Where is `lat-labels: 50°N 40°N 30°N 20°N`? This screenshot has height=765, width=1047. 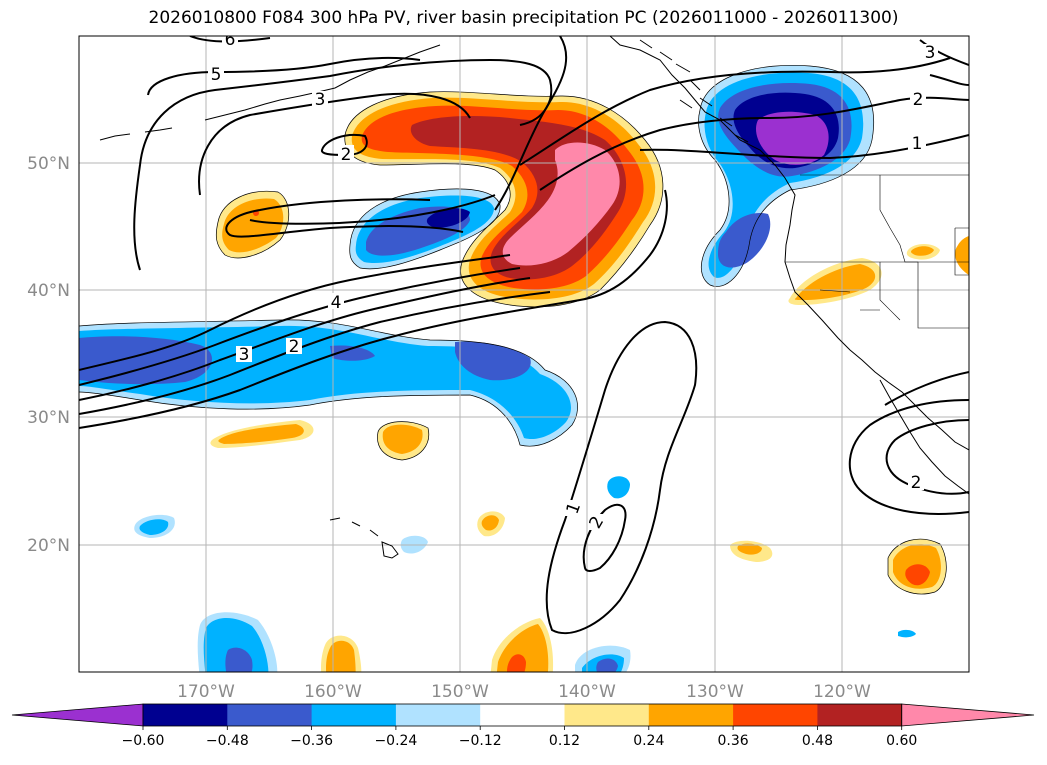
lat-labels: 50°N 40°N 30°N 20°N is located at coordinates (48, 355).